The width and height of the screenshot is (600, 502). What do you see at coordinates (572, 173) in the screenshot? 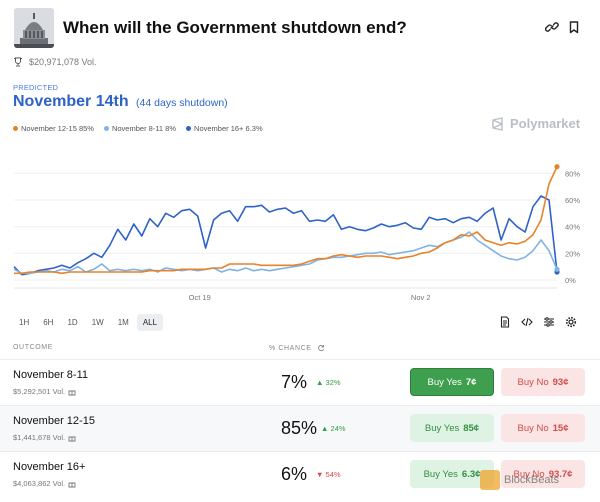
I see `y-tick-label: 80%` at bounding box center [572, 173].